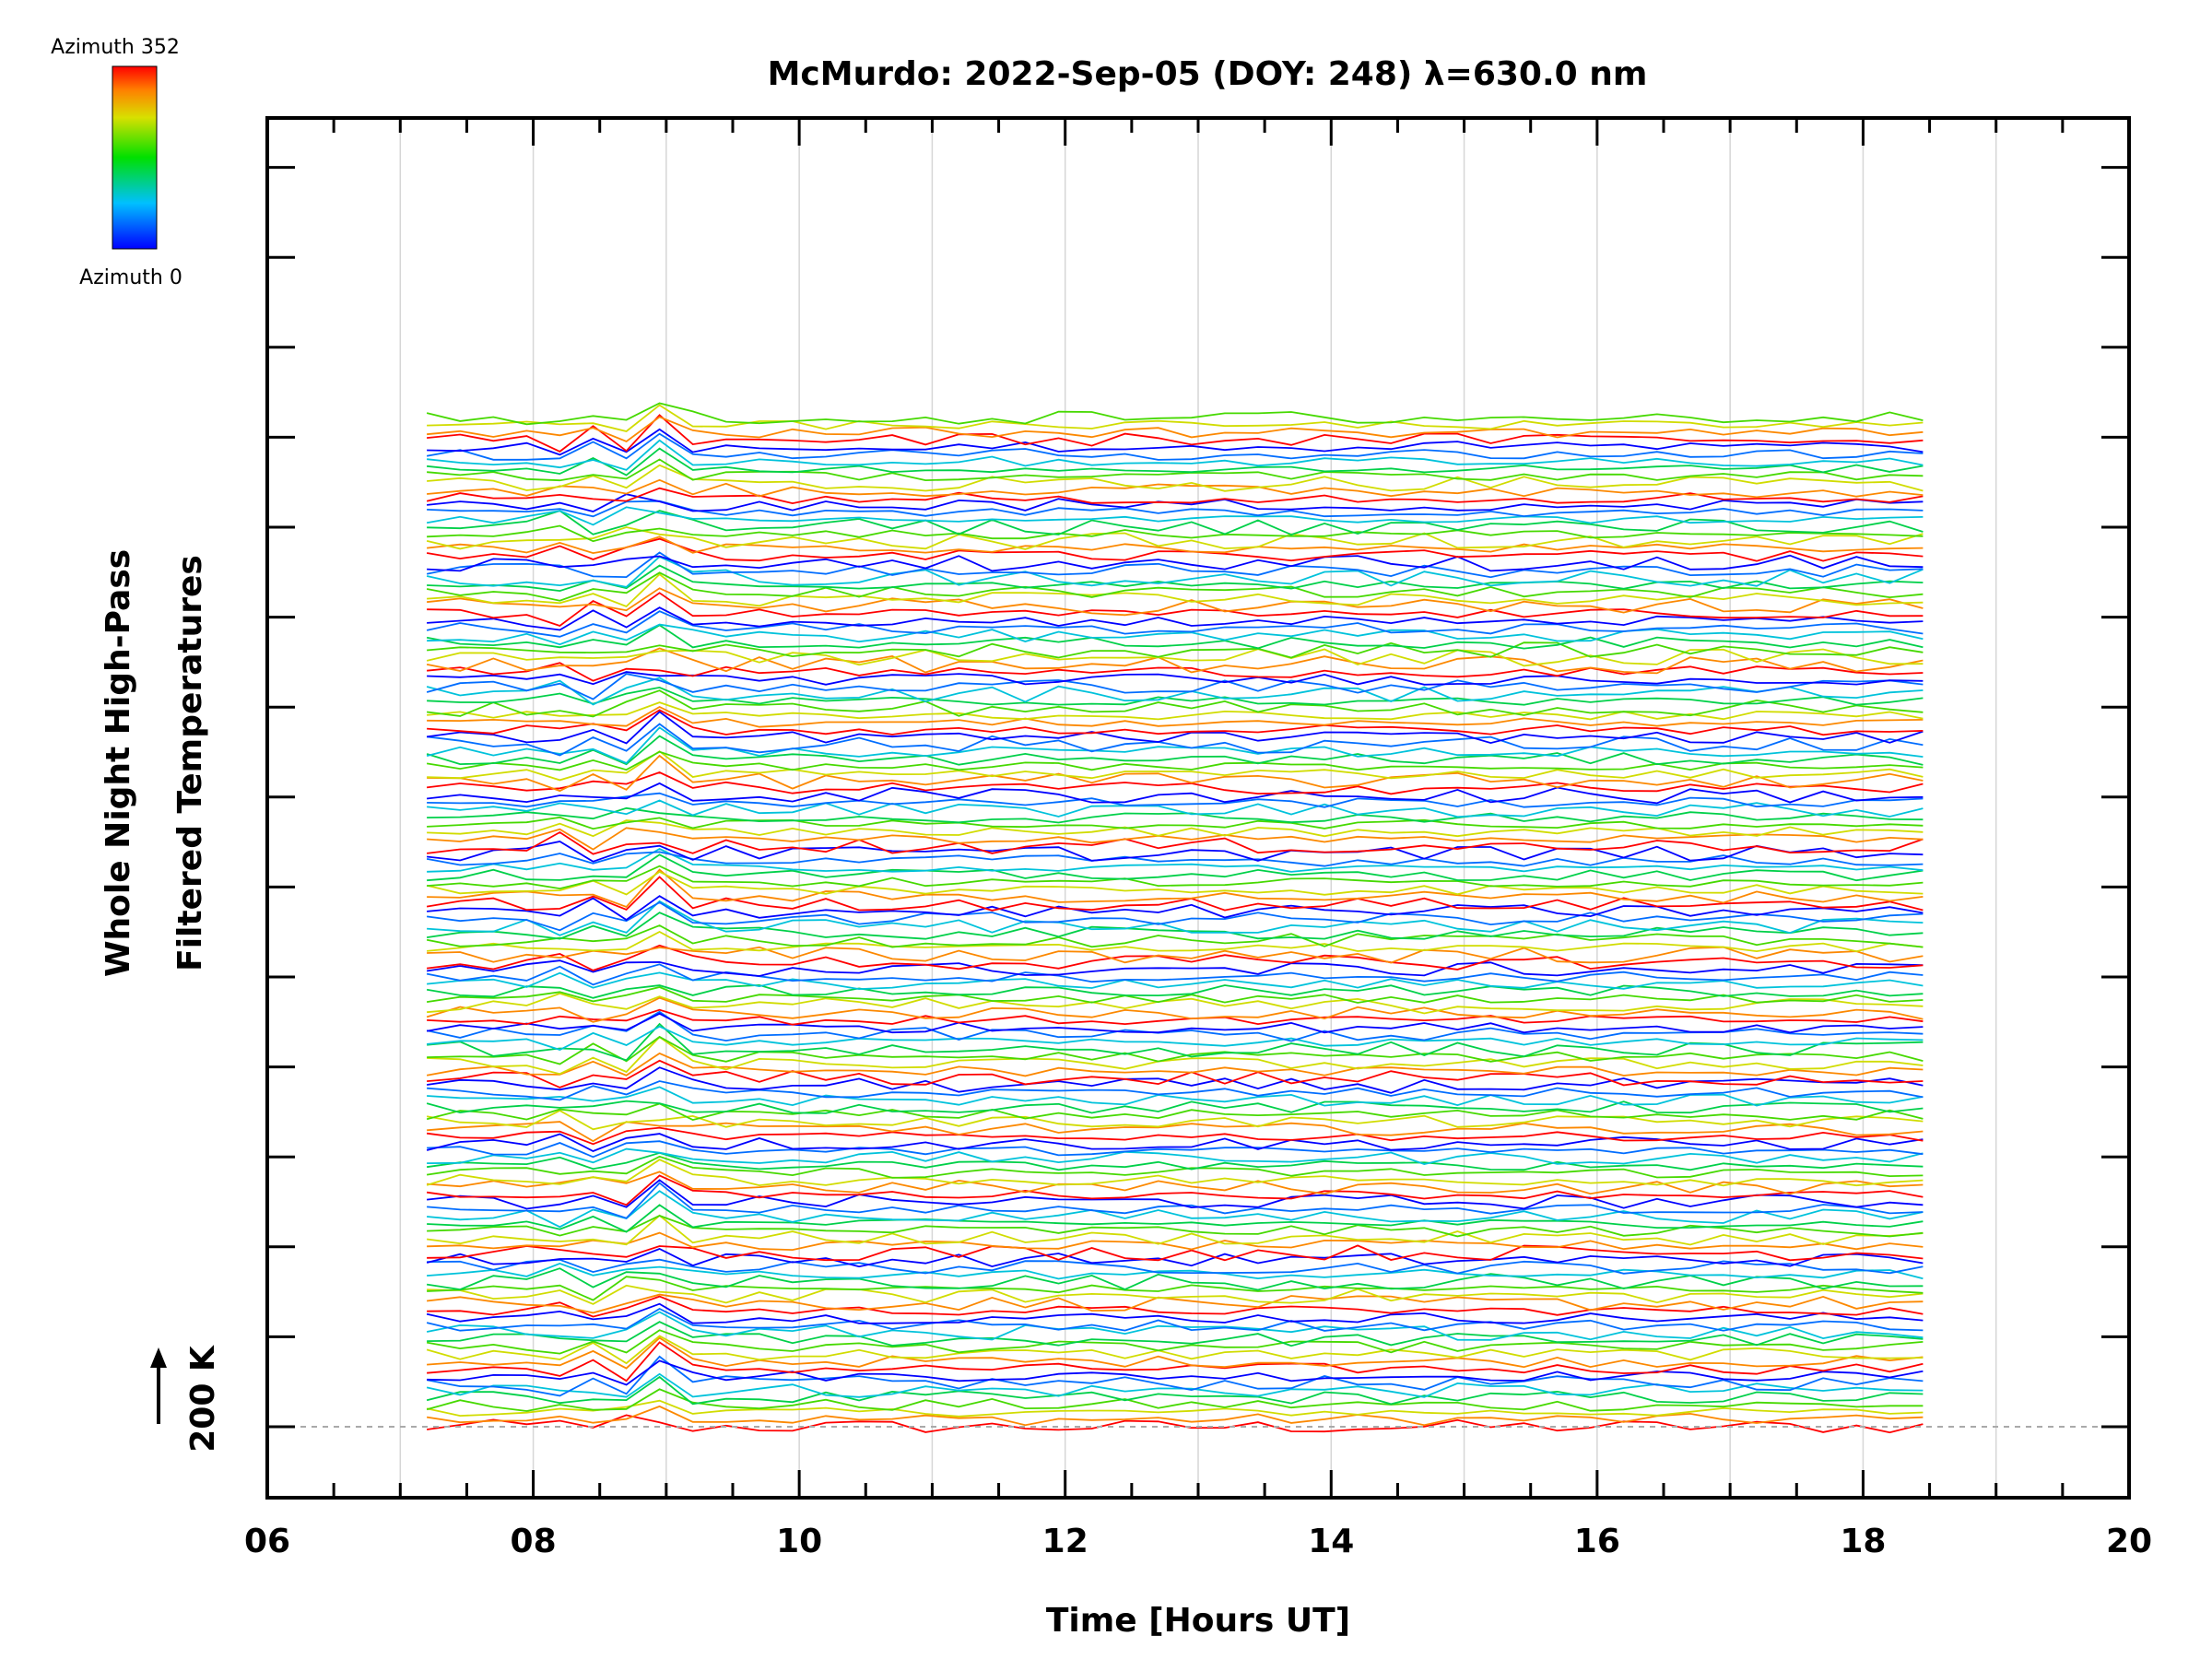  I want to click on x-tick-label: 08, so click(534, 1541).